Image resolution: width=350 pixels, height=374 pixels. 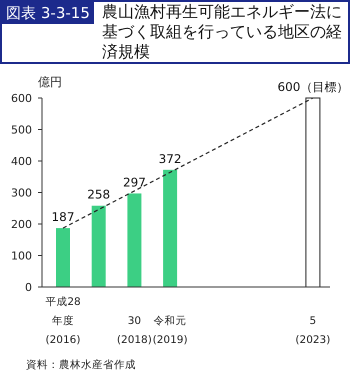 I want to click on y-tick-label: 100, so click(x=21, y=256).